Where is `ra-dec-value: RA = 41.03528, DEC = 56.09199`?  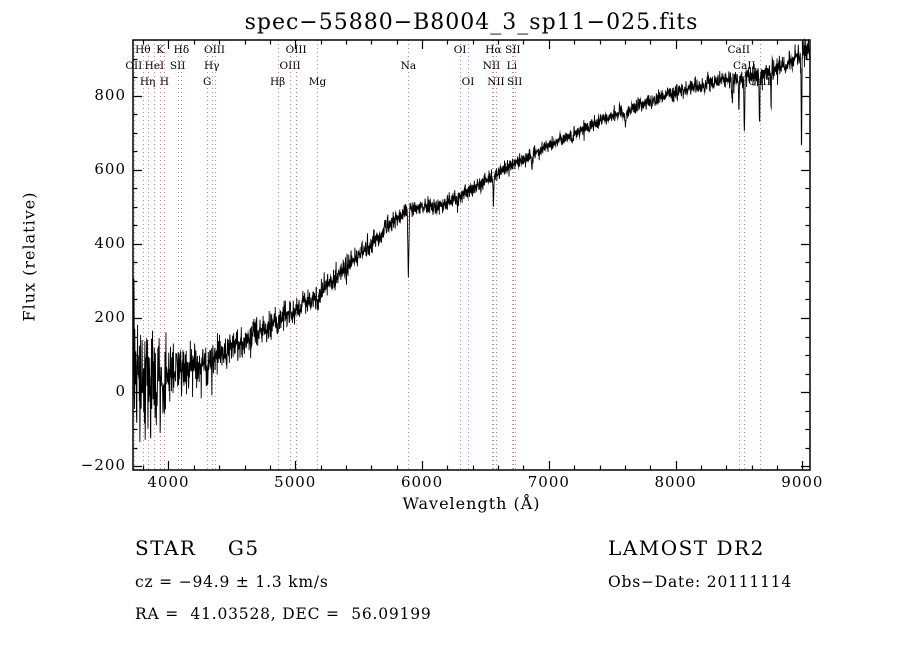 ra-dec-value: RA = 41.03528, DEC = 56.09199 is located at coordinates (283, 614).